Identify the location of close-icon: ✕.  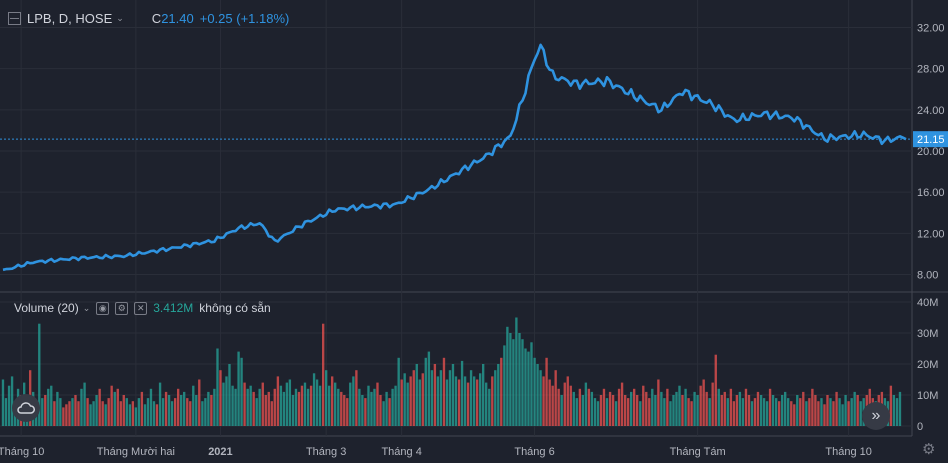
(141, 308).